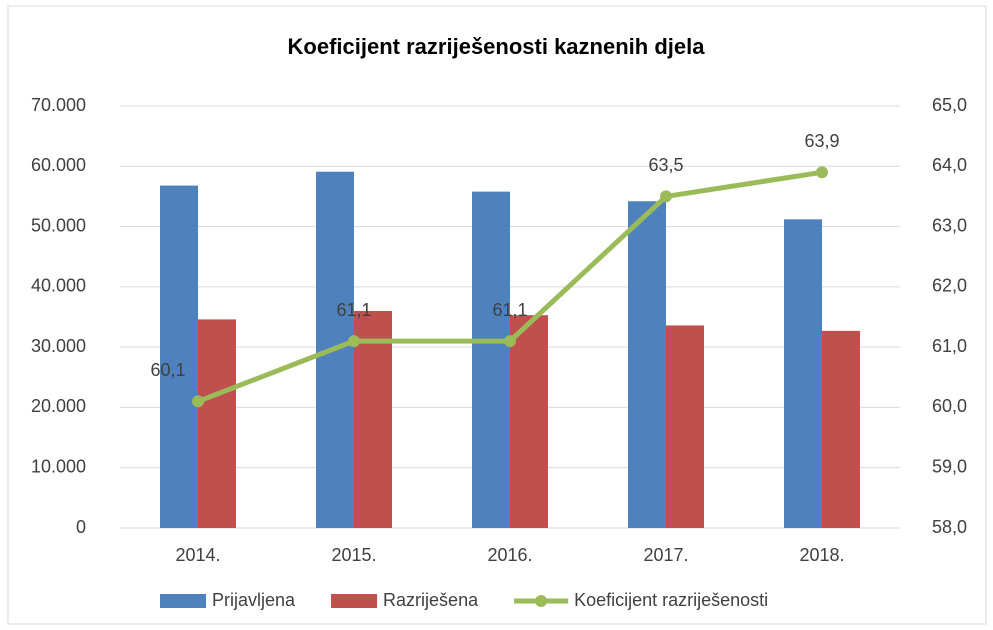  I want to click on y2-tick-label: 64,0, so click(949, 165).